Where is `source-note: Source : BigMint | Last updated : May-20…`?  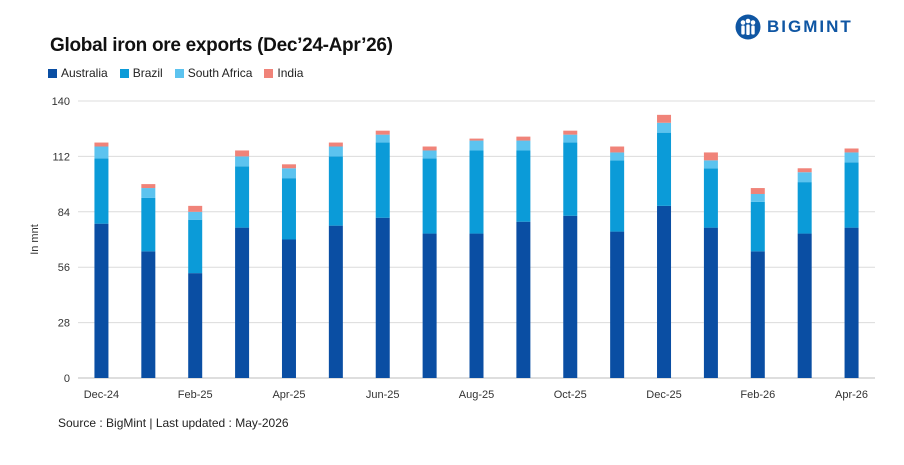
source-note: Source : BigMint | Last updated : May-20… is located at coordinates (173, 423).